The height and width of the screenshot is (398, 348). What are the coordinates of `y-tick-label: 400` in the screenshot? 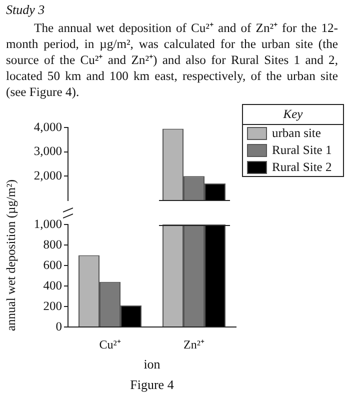 It's located at (52, 285).